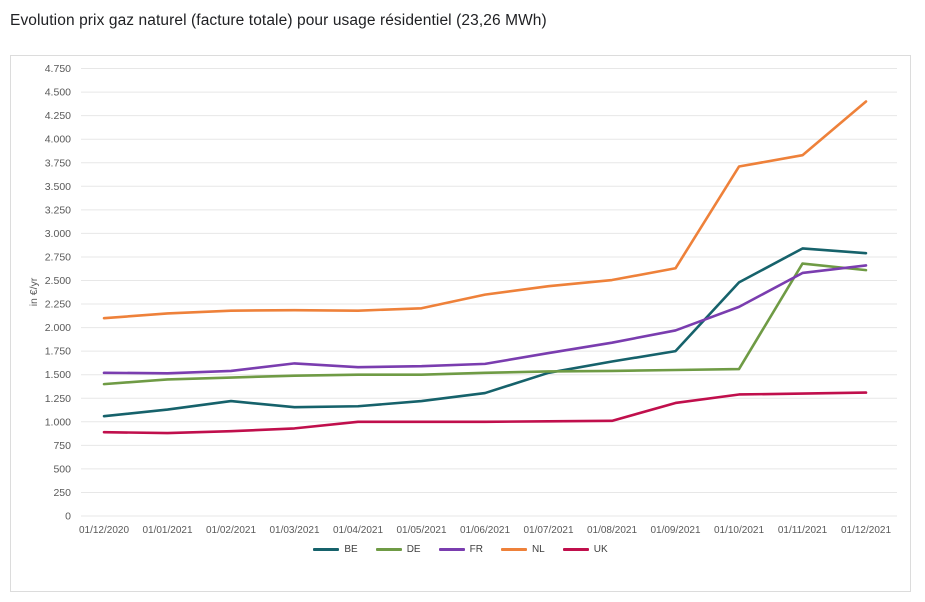  I want to click on x-tick-label: 01/10/2021, so click(739, 530).